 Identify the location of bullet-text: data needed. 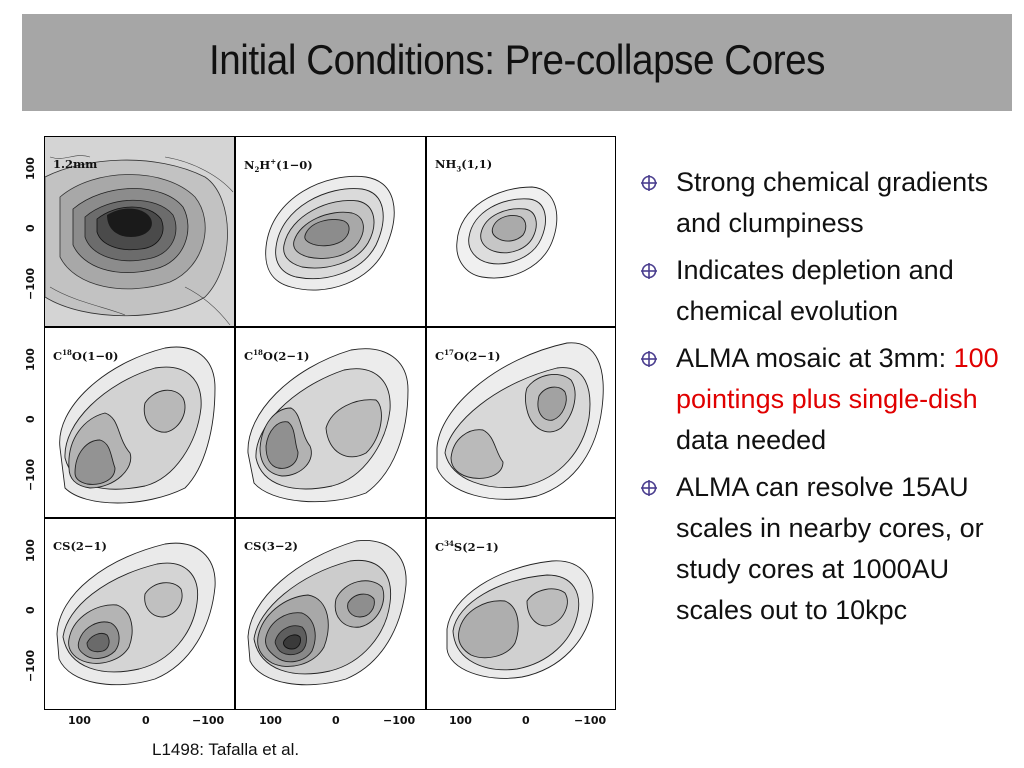
(751, 440).